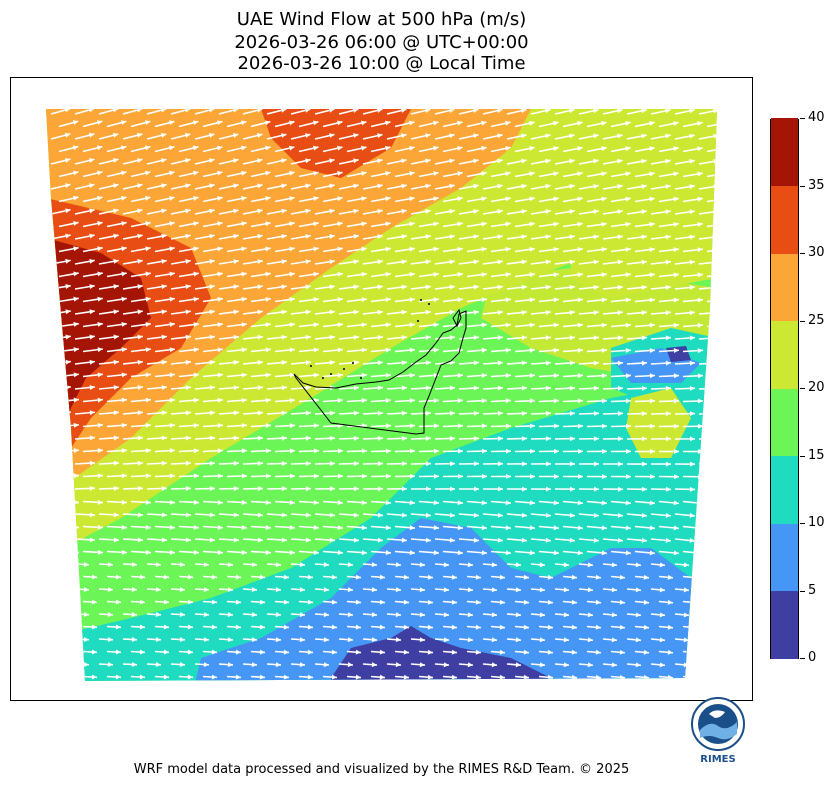  What do you see at coordinates (784, 489) in the screenshot?
I see `colorbar-segment` at bounding box center [784, 489].